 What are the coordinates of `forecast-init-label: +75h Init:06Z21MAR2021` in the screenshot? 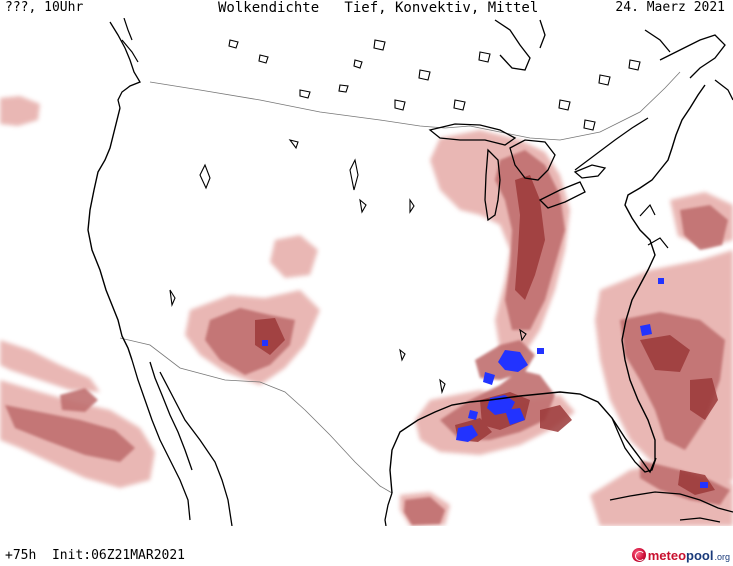 It's located at (95, 555).